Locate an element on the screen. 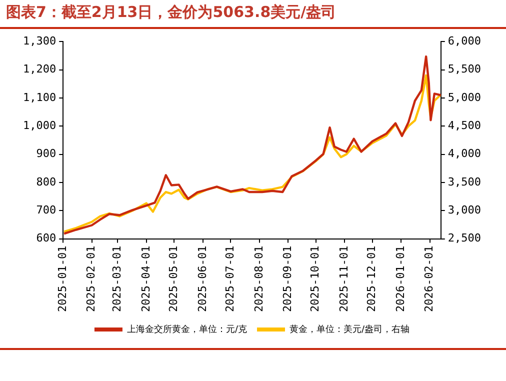  x-tick-label: 2026-02-01 is located at coordinates (429, 279).